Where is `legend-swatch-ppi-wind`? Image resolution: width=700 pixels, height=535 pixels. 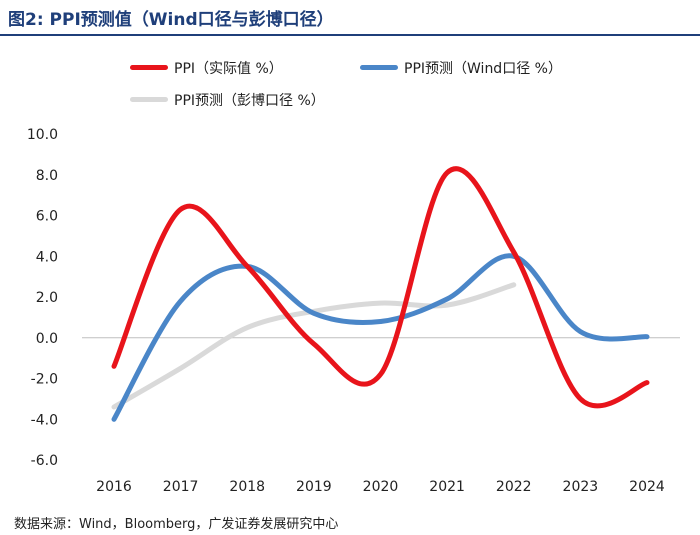
legend-swatch-ppi-wind is located at coordinates (379, 67).